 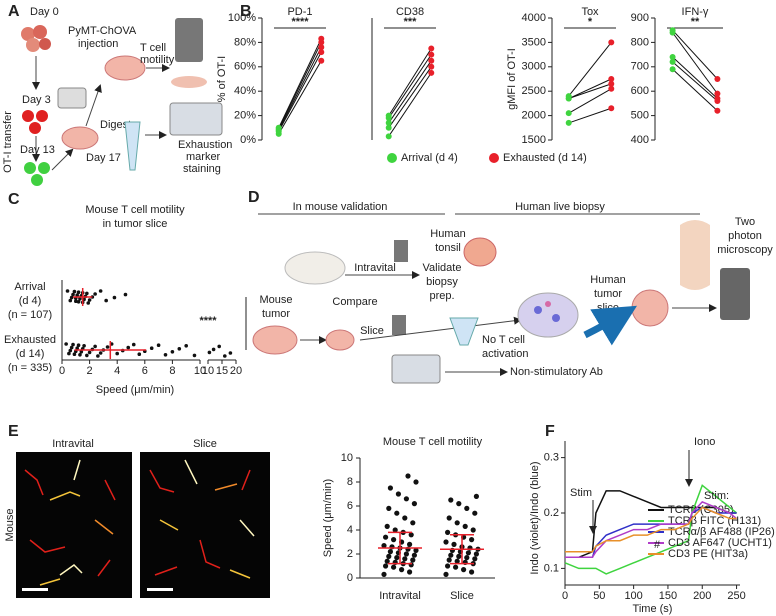 I want to click on y-axis-label: Speed (μm/min), so click(x=328, y=518).